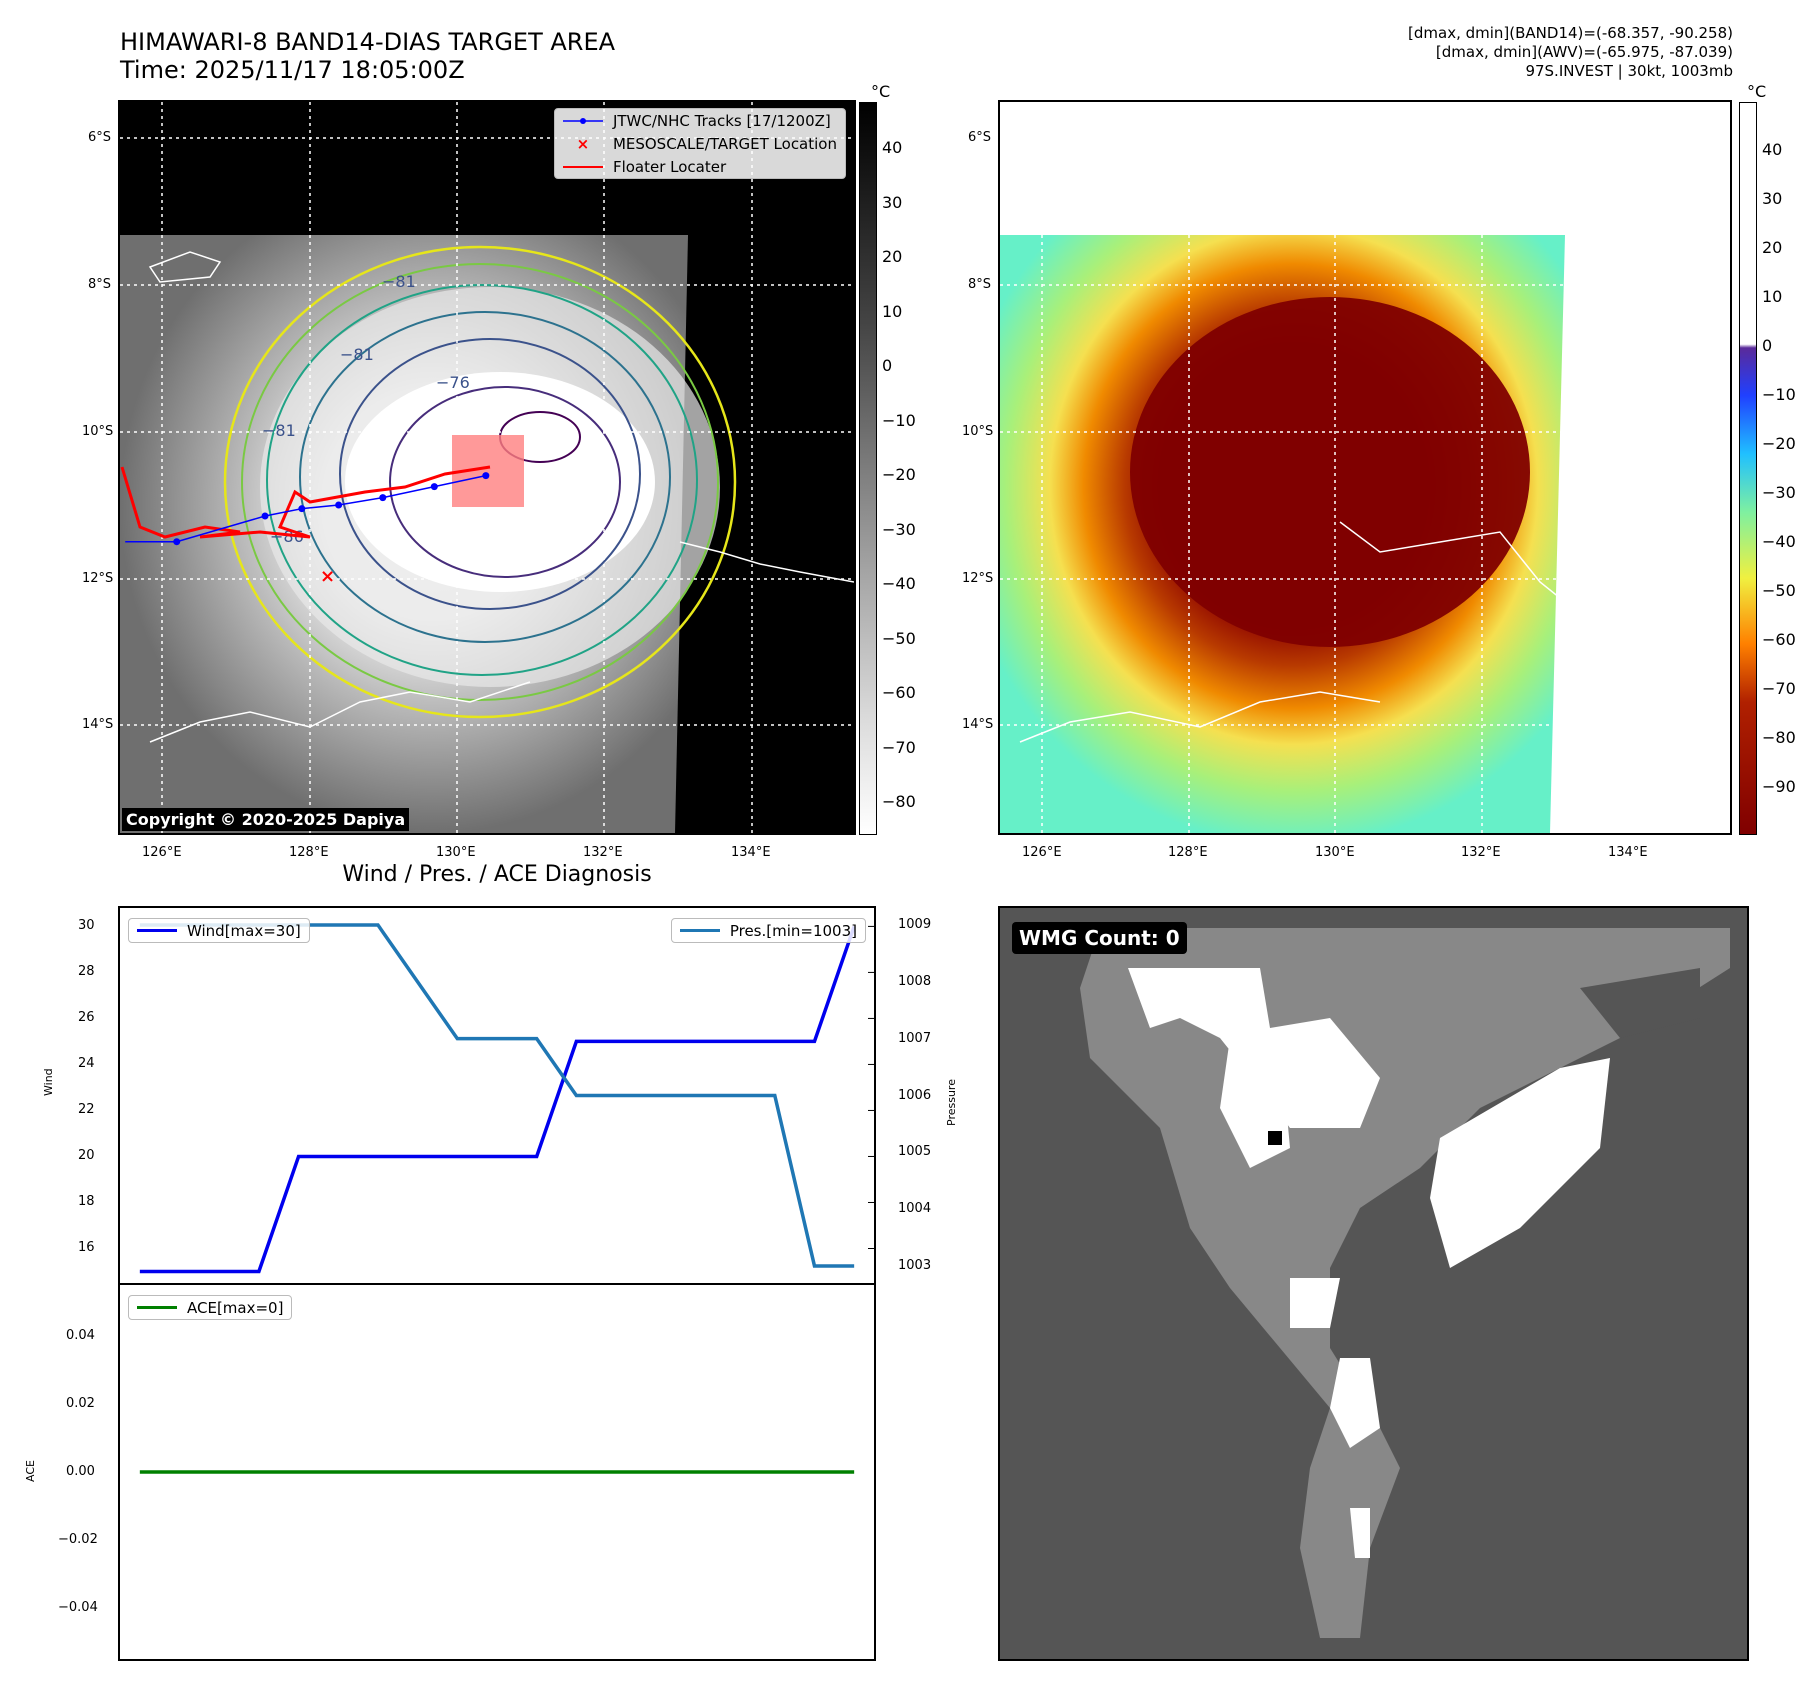  I want to click on wind-tick-label: 24, so click(86, 1064).